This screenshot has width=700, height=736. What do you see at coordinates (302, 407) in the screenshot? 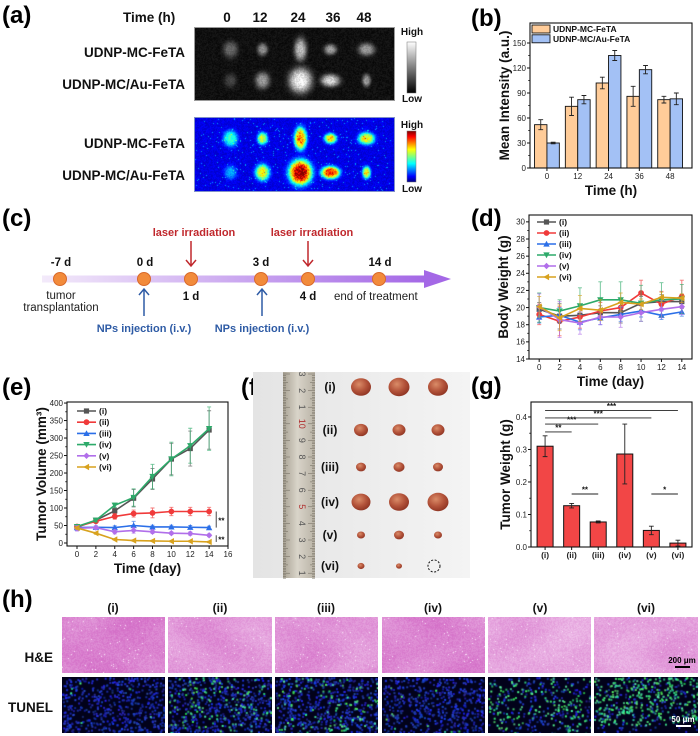
I see `ruler-number: 1` at bounding box center [302, 407].